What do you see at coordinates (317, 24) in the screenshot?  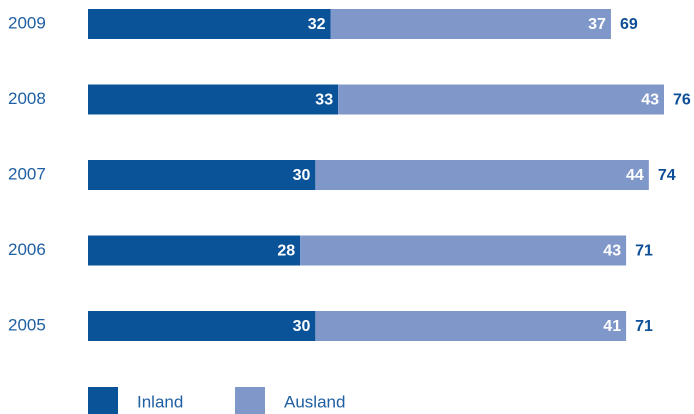 I see `data-label: 32` at bounding box center [317, 24].